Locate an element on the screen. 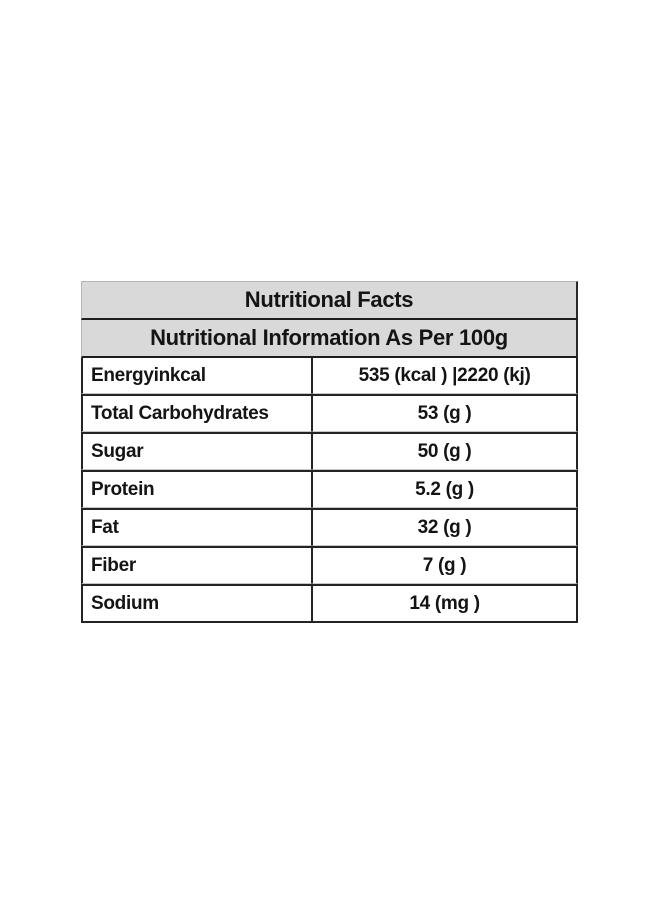 This screenshot has width=660, height=900. nutrient-value: 50 (g ) is located at coordinates (445, 451).